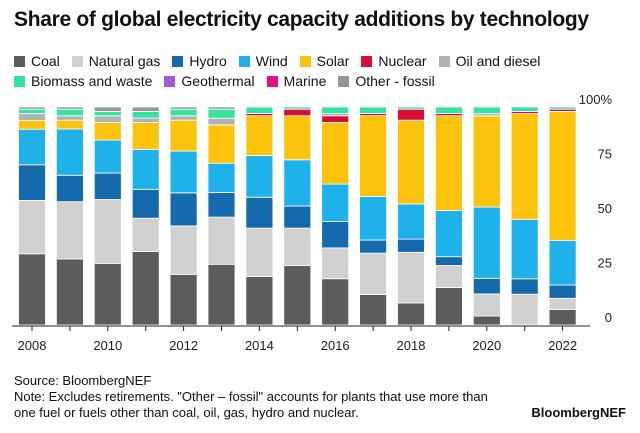 The image size is (640, 433). I want to click on x-tick-label: 2020, so click(486, 345).